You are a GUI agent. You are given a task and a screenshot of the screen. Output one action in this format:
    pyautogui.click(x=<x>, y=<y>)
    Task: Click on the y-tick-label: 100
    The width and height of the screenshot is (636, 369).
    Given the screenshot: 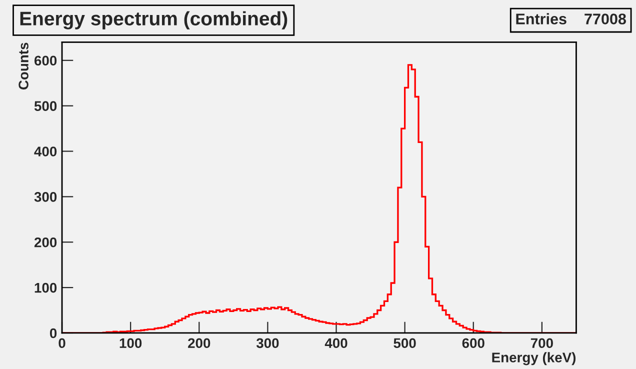 What is the action you would take?
    pyautogui.click(x=45, y=287)
    